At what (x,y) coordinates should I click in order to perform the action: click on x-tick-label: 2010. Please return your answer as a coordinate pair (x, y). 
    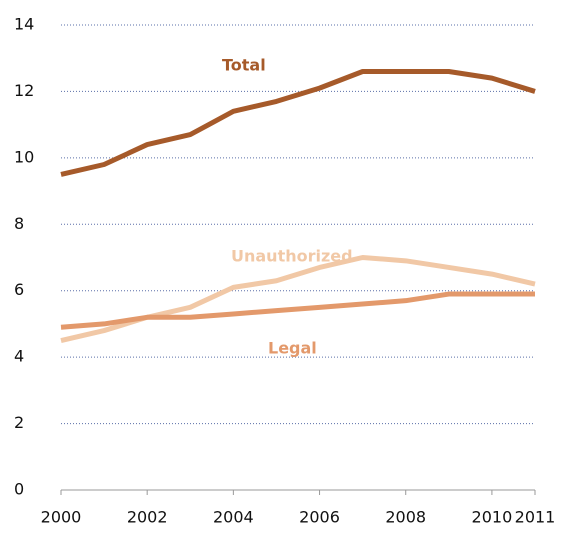
    Looking at the image, I should click on (492, 517).